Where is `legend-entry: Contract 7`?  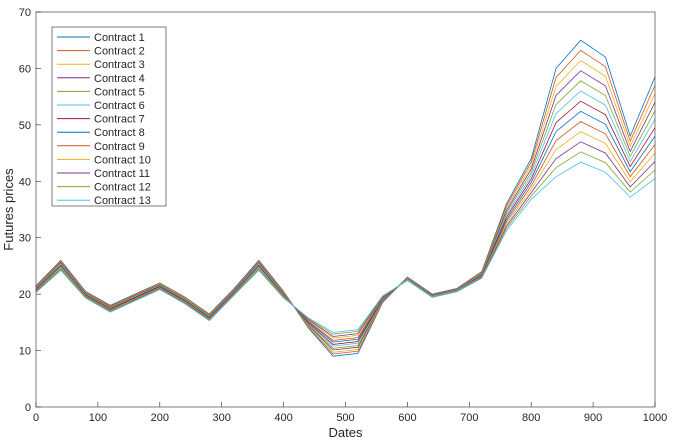
legend-entry: Contract 7 is located at coordinates (119, 120).